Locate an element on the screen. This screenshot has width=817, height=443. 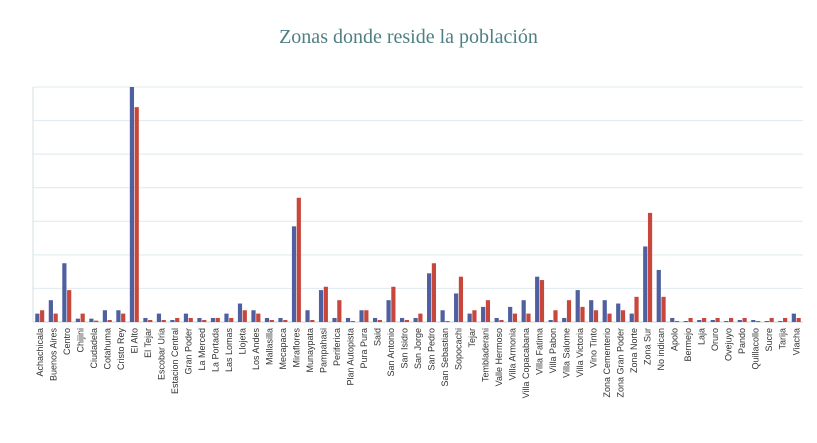
x-tick-label: Said is located at coordinates (377, 337).